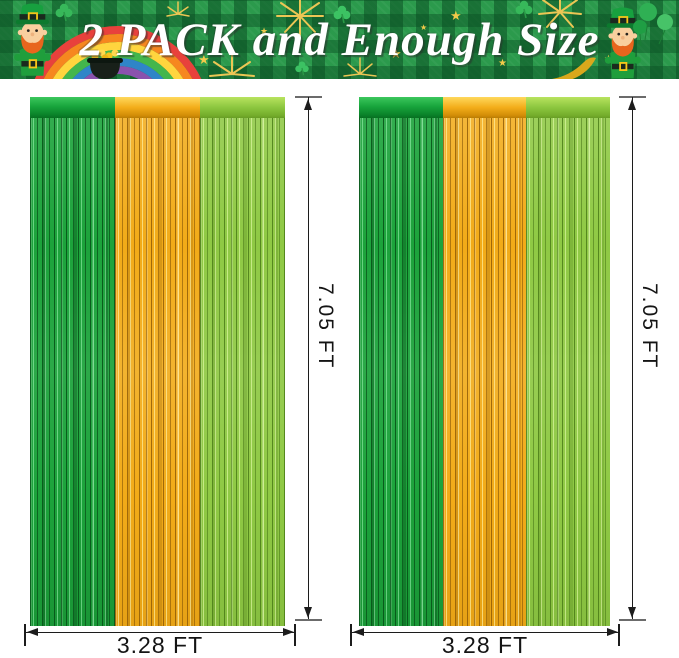  Describe the element at coordinates (649, 326) in the screenshot. I see `height-label-right: 7.05 FT` at that location.